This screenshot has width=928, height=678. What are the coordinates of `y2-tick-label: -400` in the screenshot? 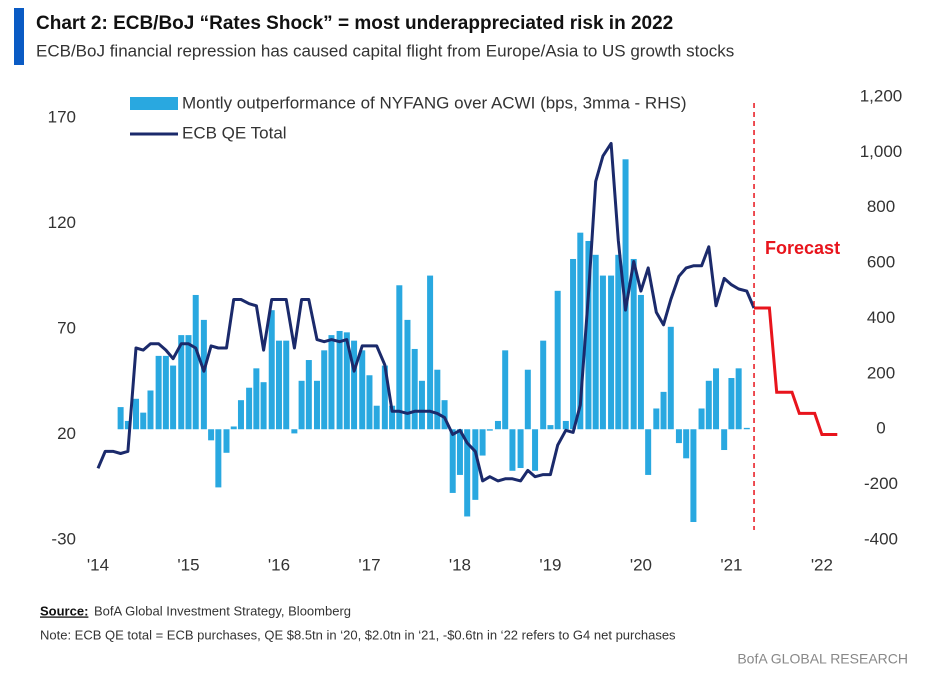 It's located at (881, 538).